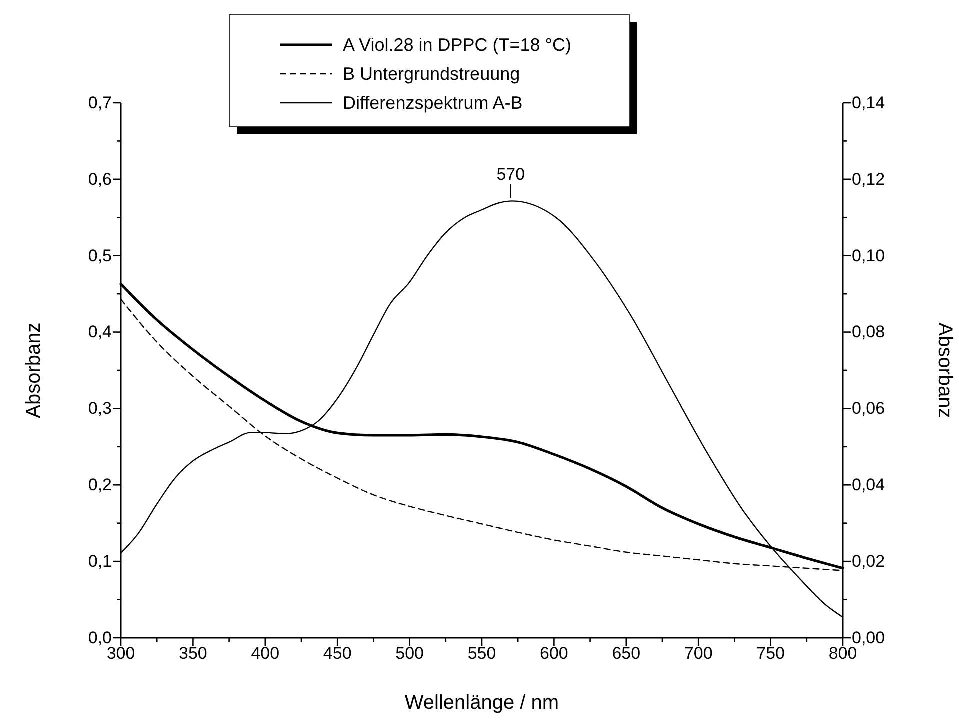 The width and height of the screenshot is (959, 721). Describe the element at coordinates (100, 408) in the screenshot. I see `y-tick-label: 0,3` at that location.